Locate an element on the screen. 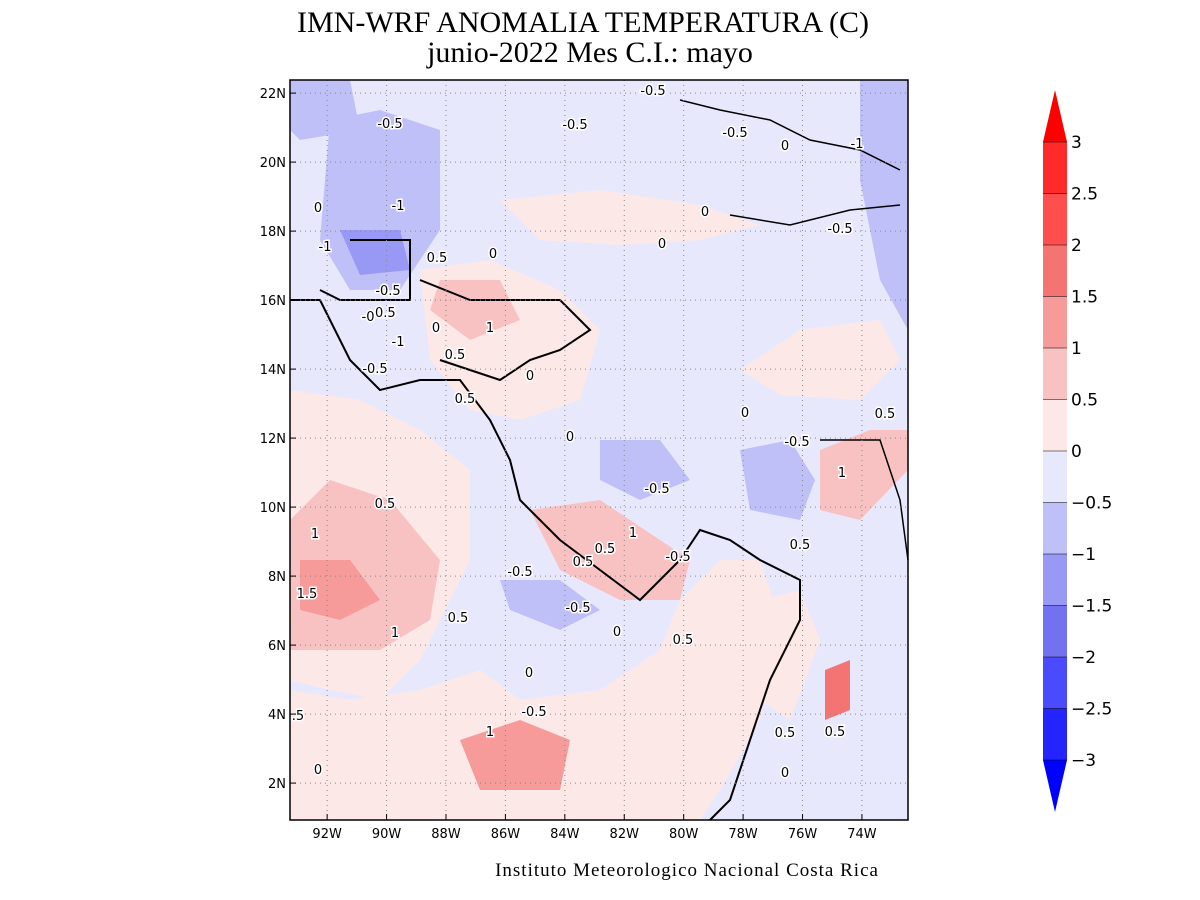 The image size is (1200, 900). colorbar-label: −1.5 is located at coordinates (1091, 607).